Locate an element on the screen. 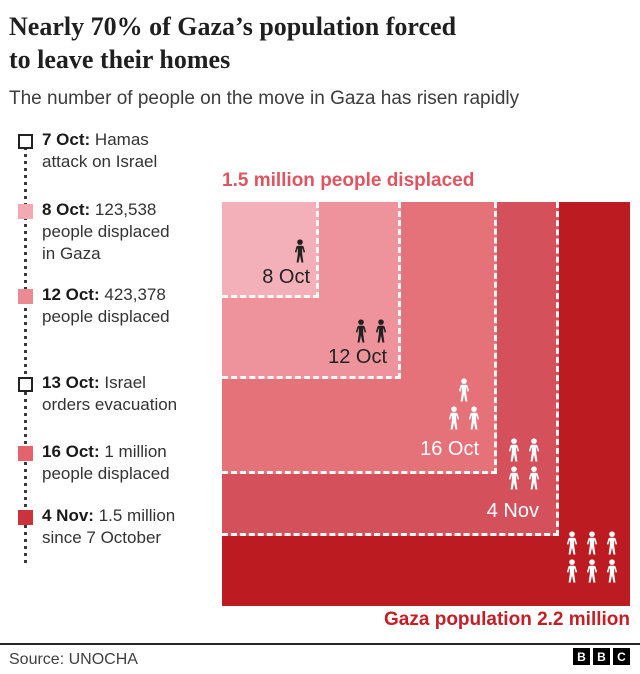  timeline-text: 1 million is located at coordinates (135, 451).